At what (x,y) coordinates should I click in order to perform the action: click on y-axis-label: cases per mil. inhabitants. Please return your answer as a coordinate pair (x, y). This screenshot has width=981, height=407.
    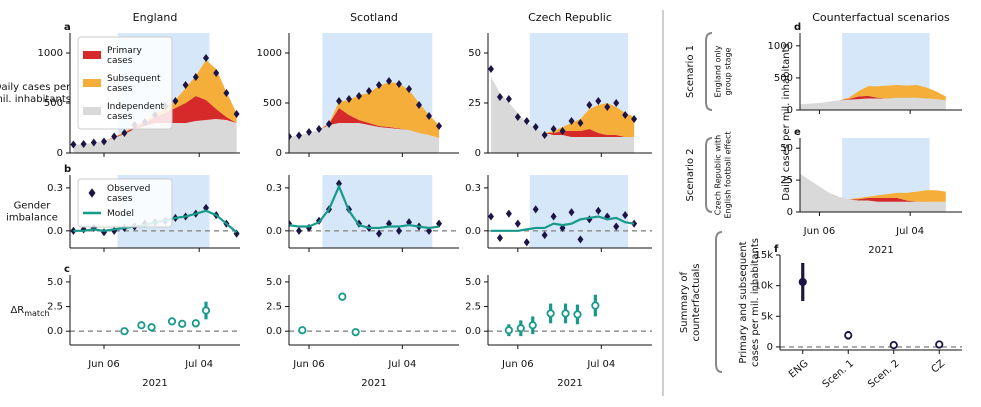
    Looking at the image, I should click on (755, 302).